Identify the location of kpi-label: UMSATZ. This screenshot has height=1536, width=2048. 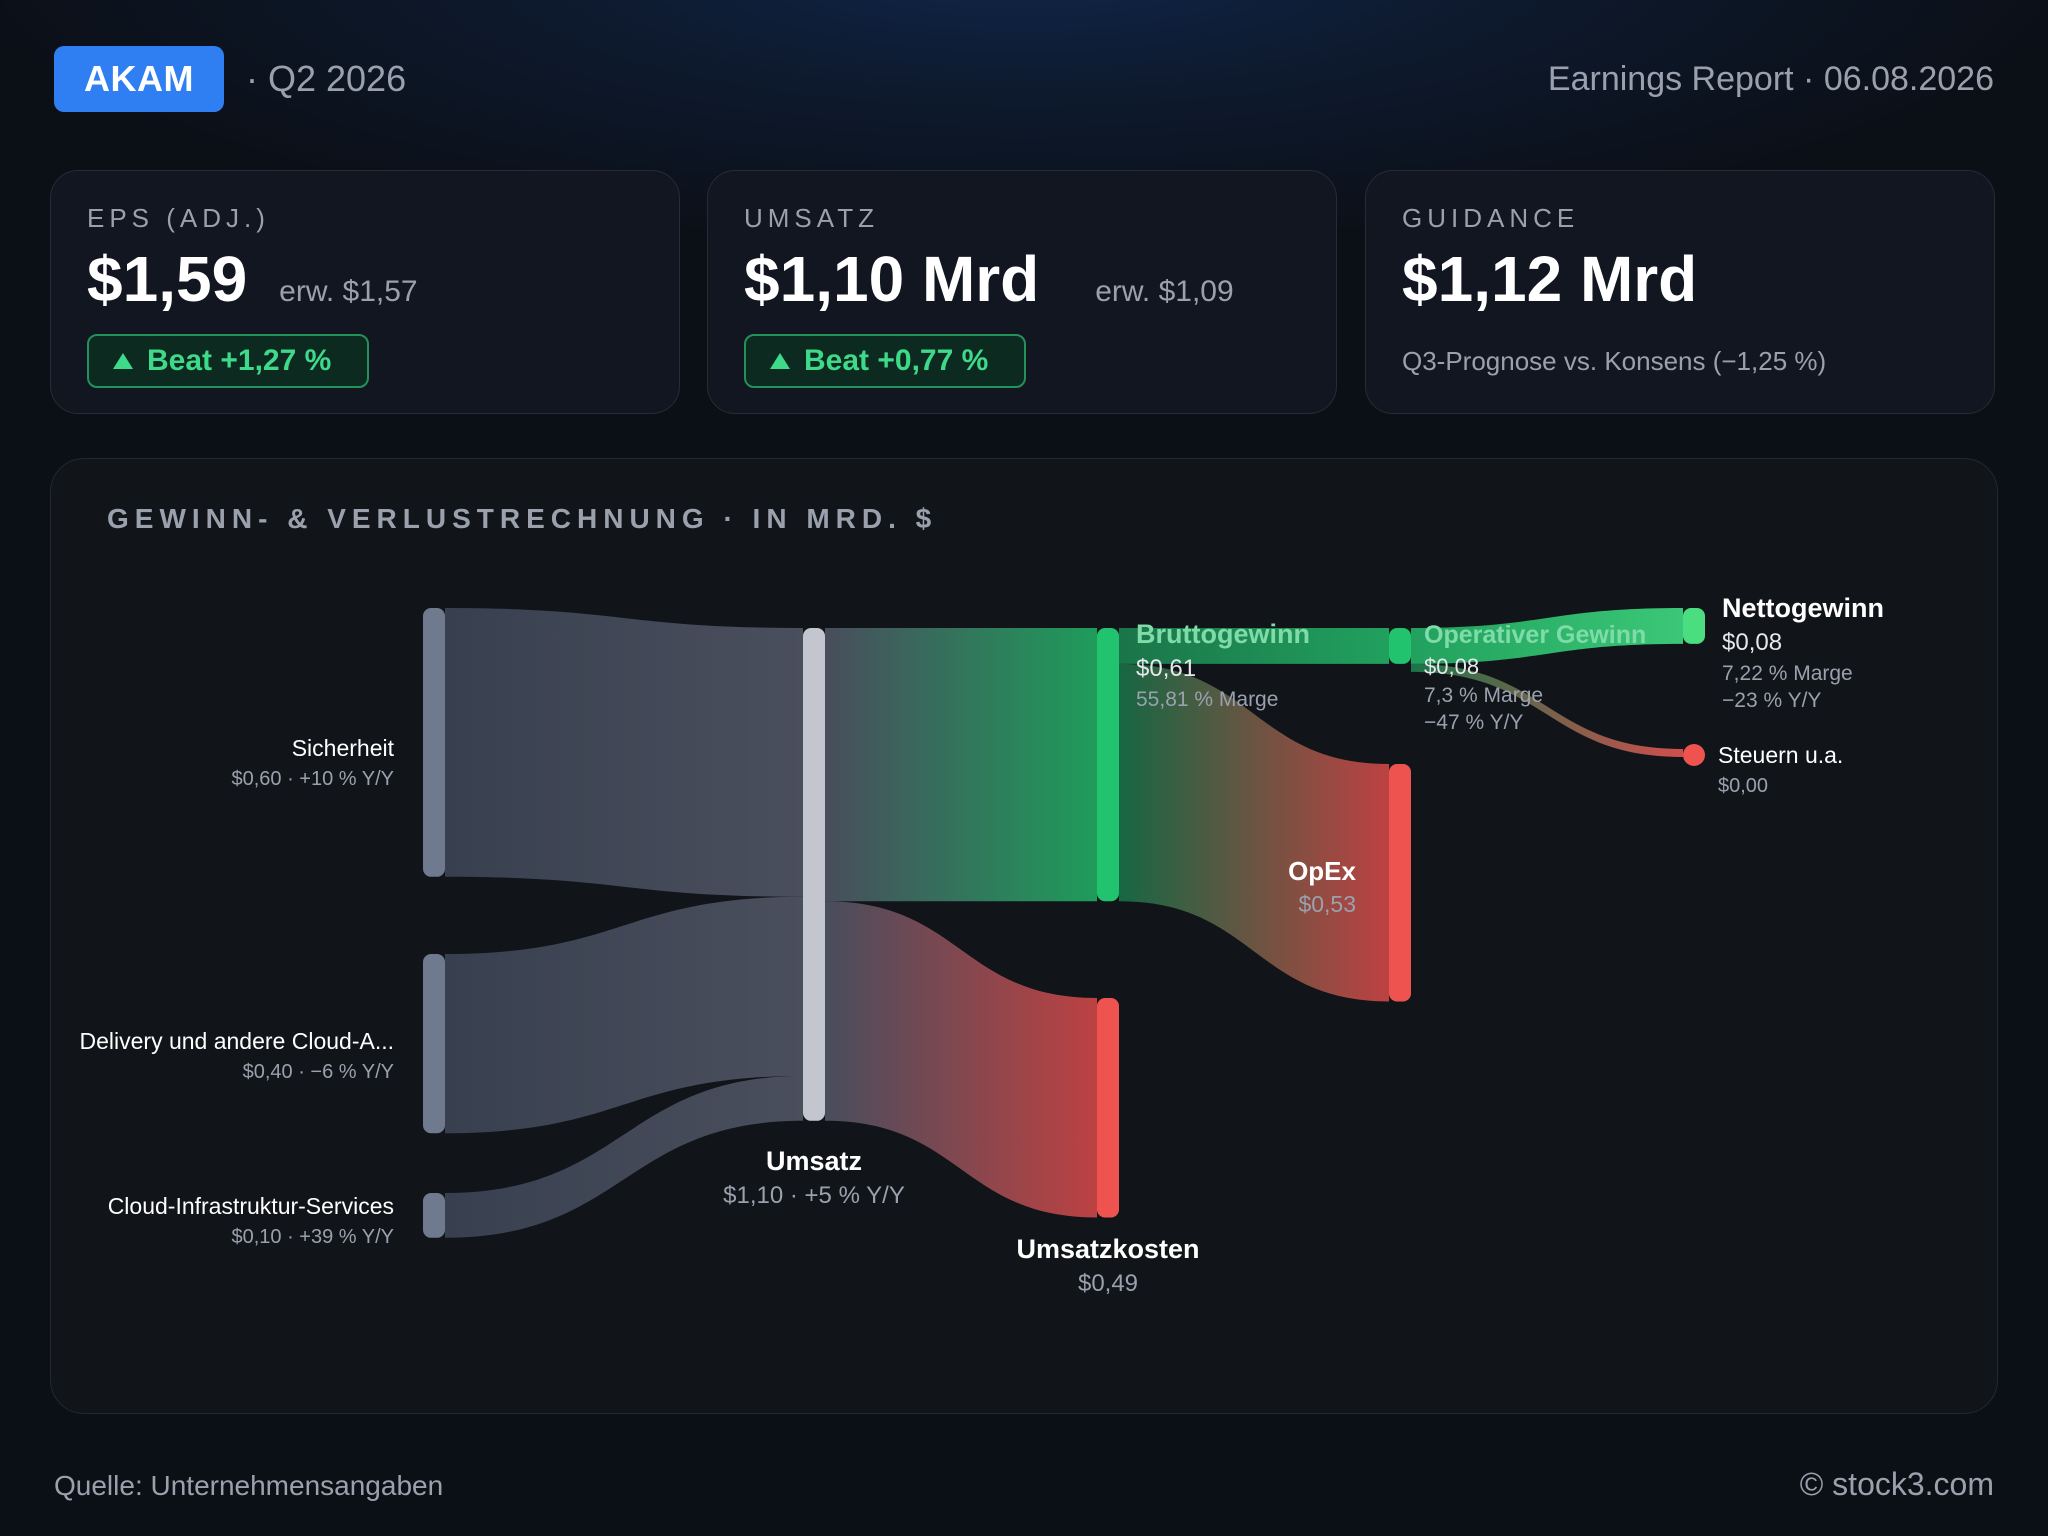
(811, 218).